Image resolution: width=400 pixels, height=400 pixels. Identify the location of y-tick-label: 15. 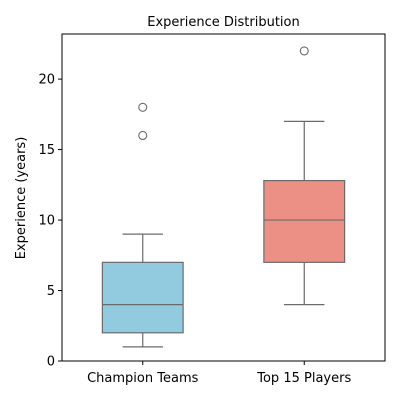
(46, 150).